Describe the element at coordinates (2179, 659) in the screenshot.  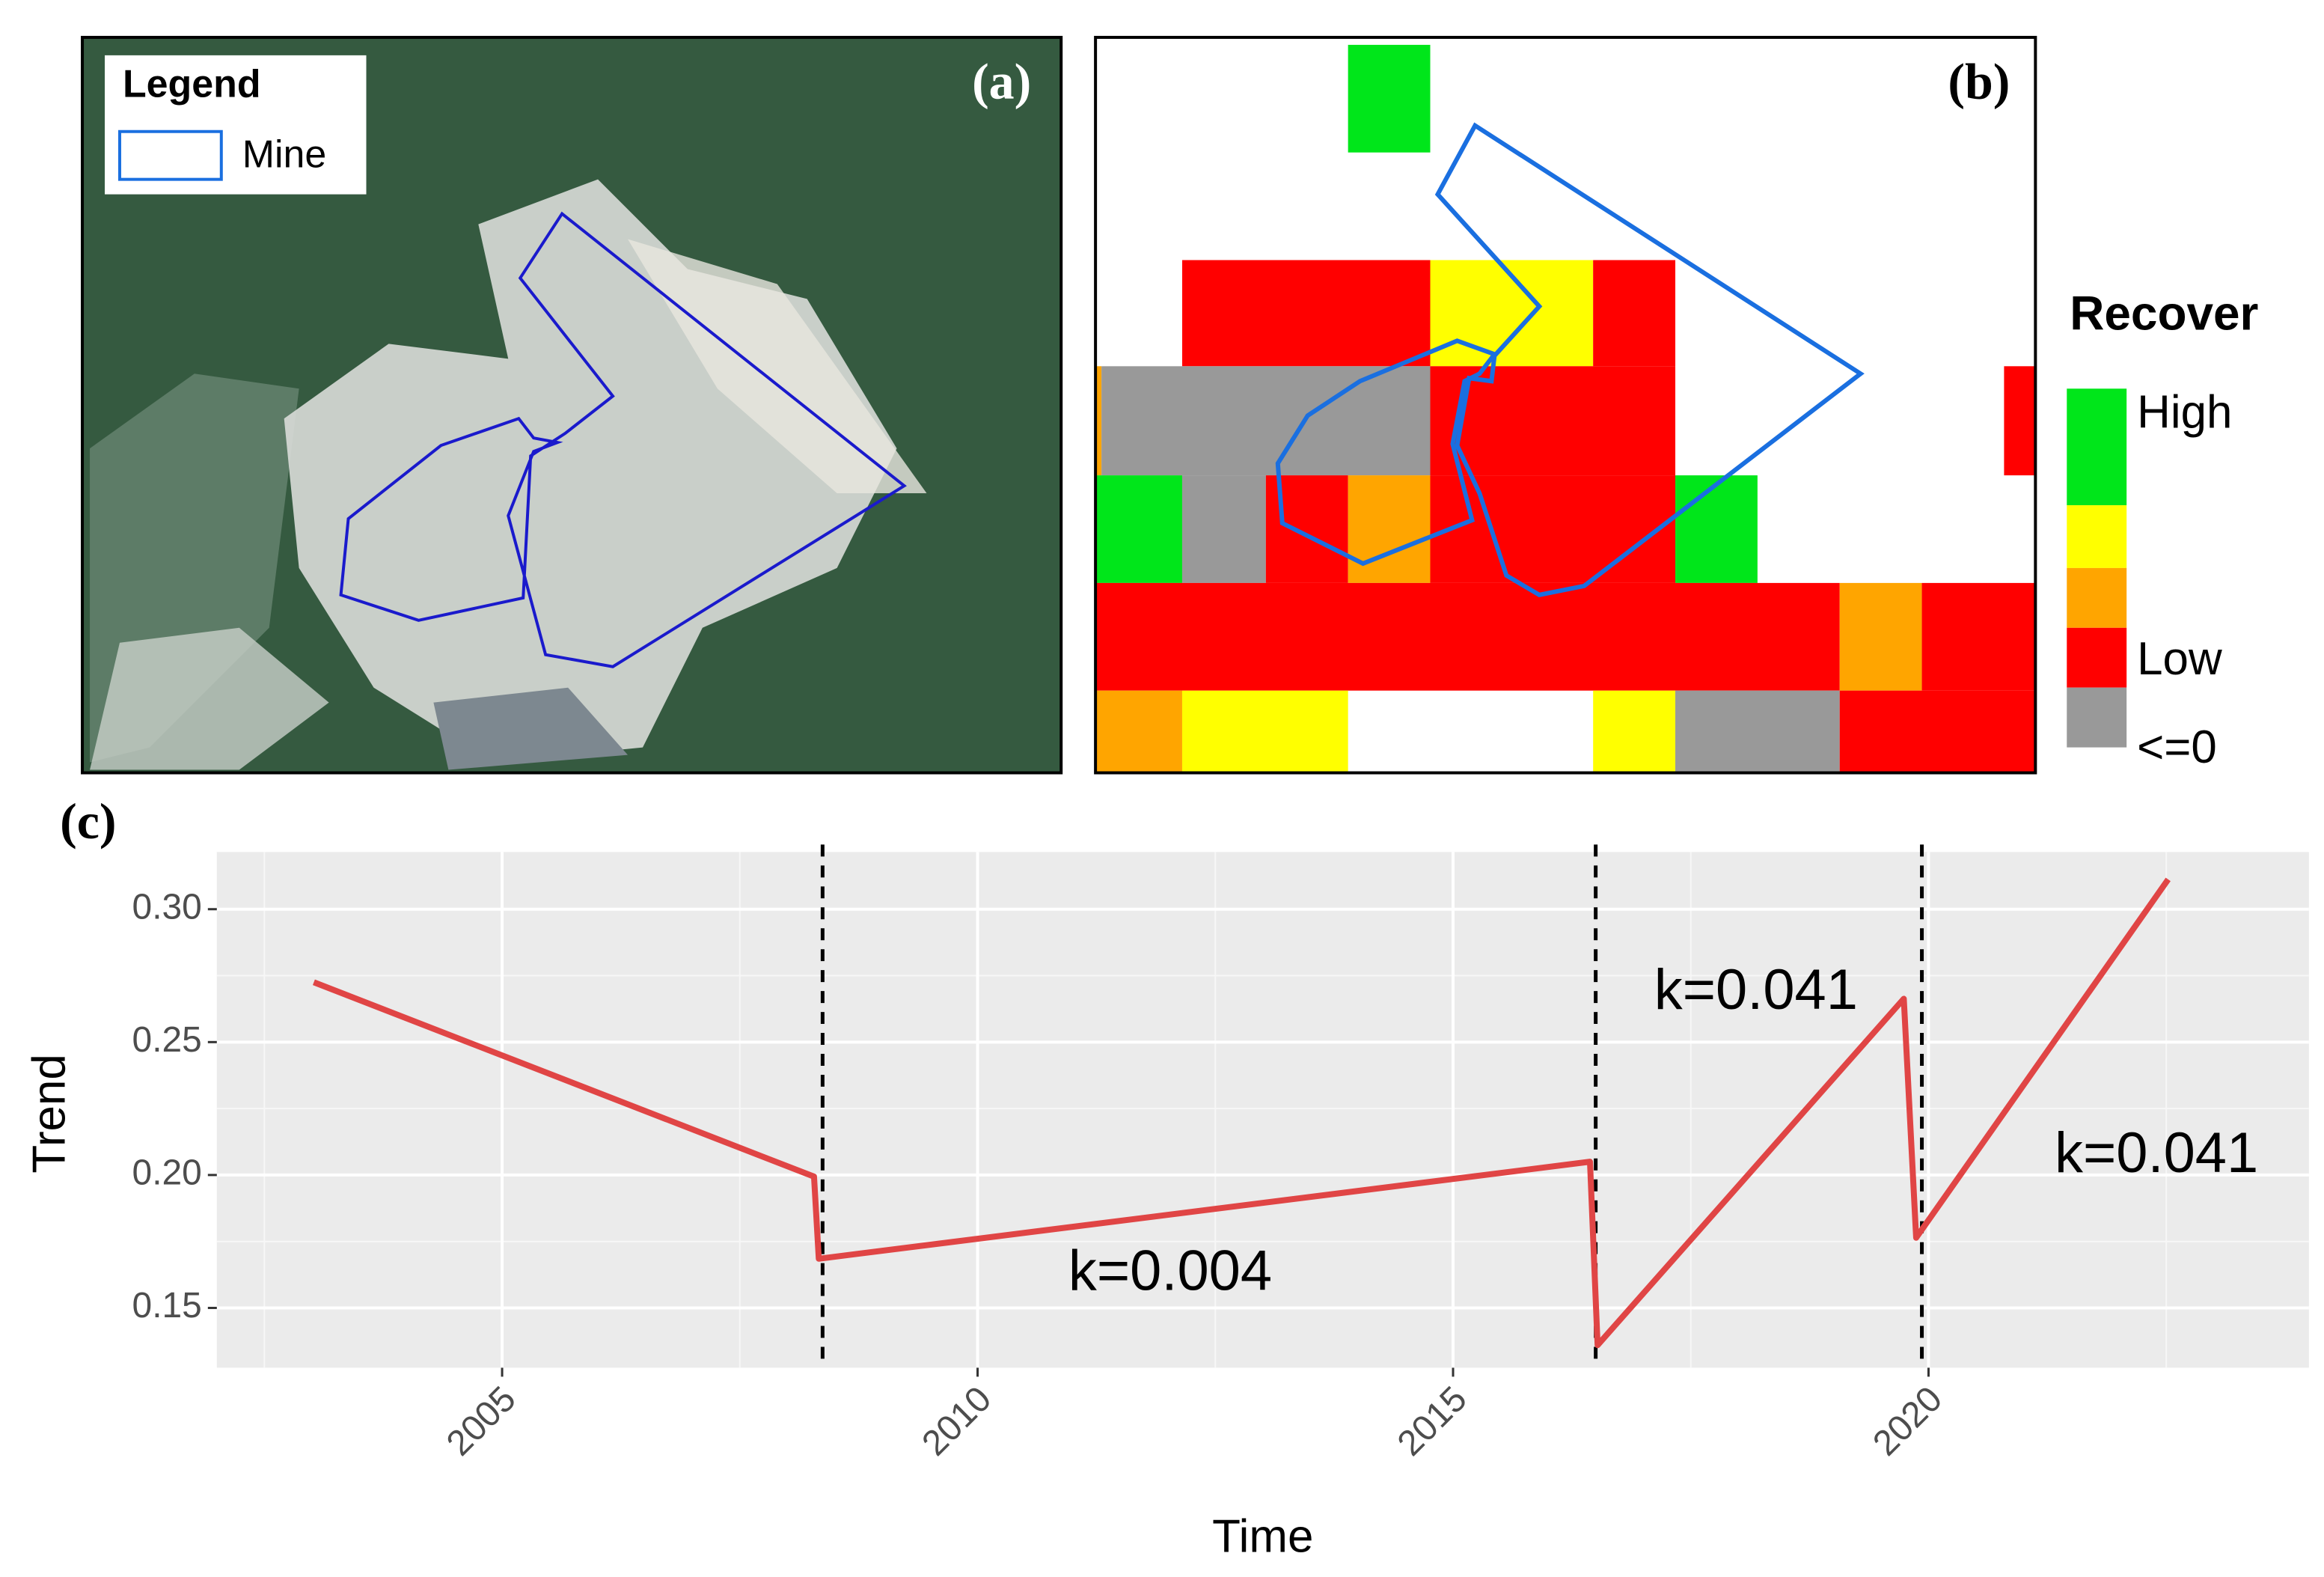
I see `legend-label: Low` at that location.